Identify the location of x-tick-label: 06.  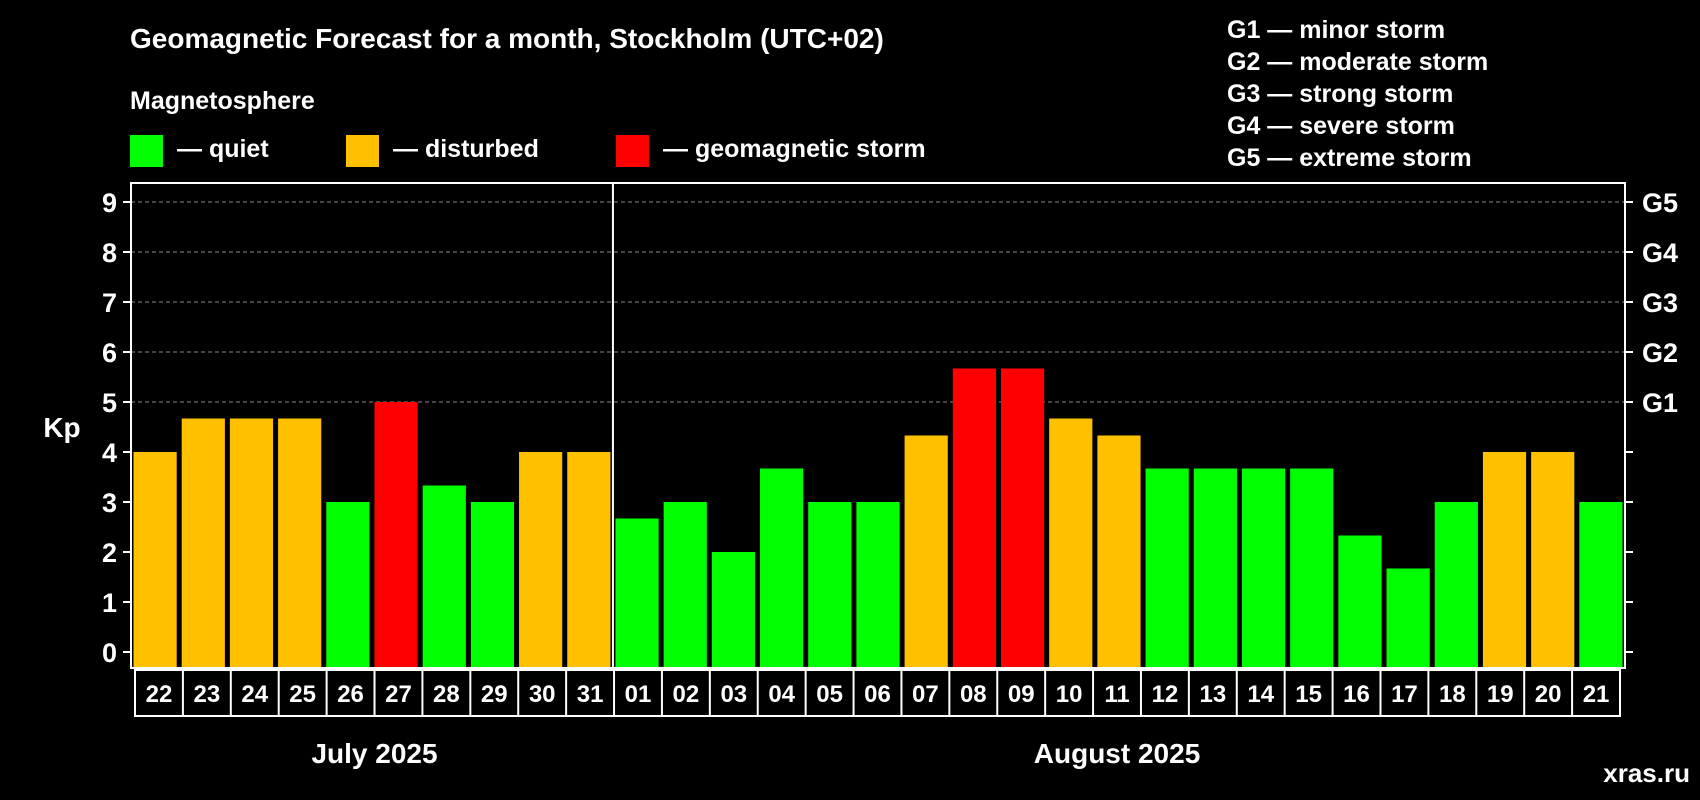
(877, 694).